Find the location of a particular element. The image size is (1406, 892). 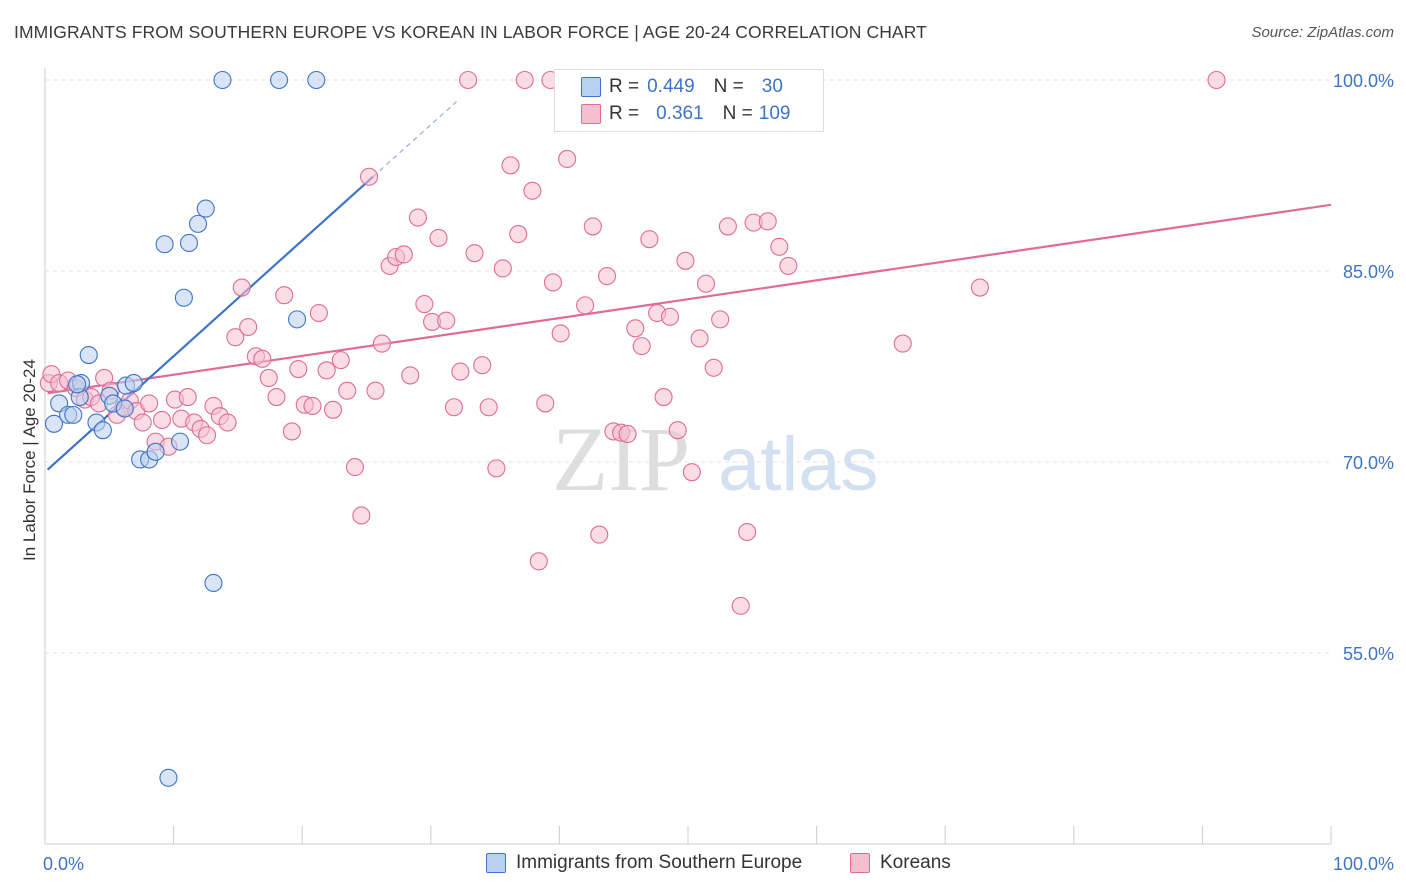

y-tick-label: 85.0% is located at coordinates (1368, 272).